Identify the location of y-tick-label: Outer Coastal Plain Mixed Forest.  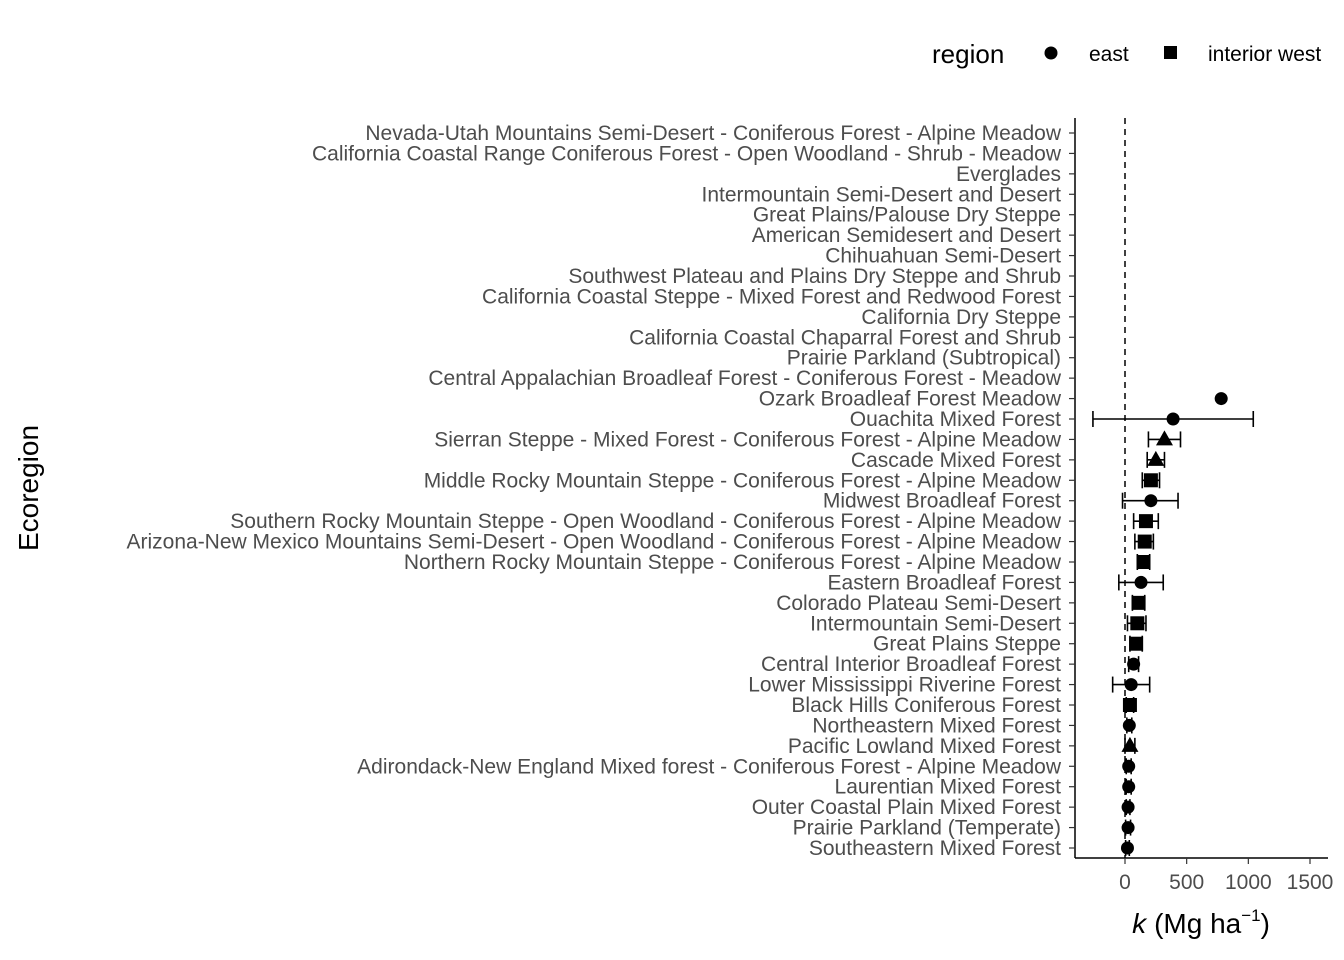
(906, 807).